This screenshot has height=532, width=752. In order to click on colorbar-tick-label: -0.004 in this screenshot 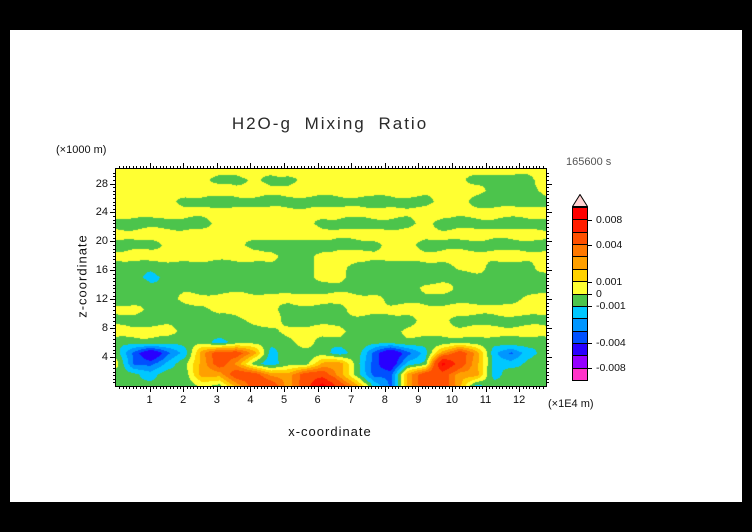, I will do `click(611, 343)`.